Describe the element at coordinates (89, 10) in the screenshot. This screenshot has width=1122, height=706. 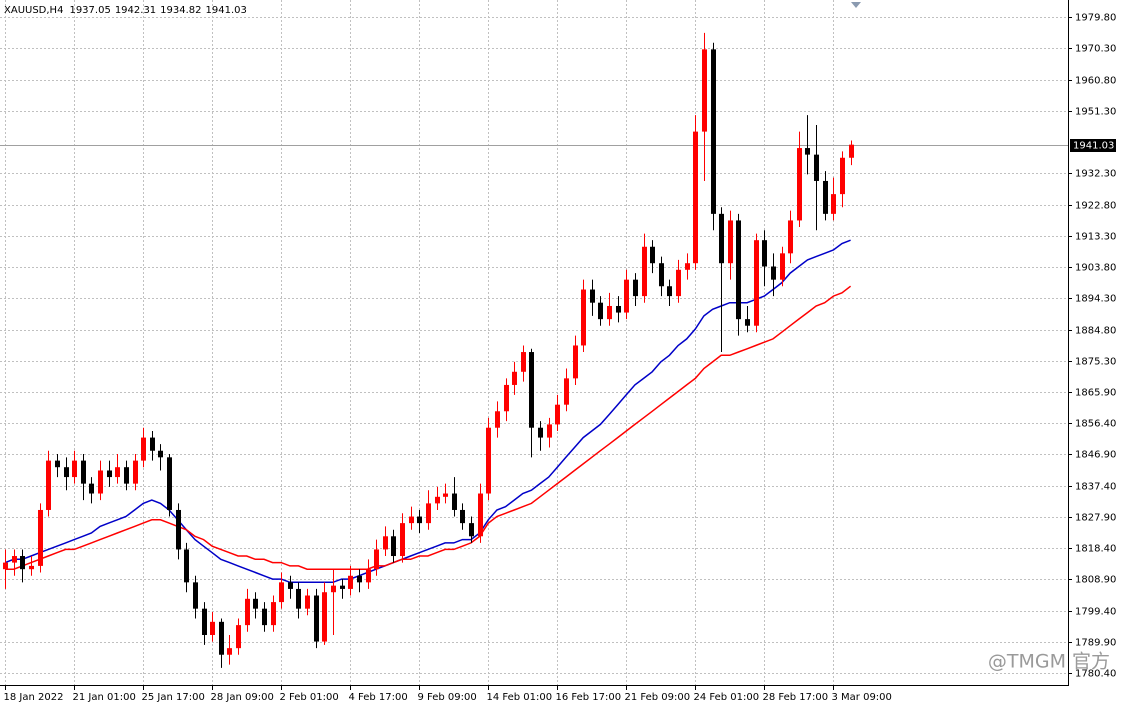
I see `open: 1937.05` at that location.